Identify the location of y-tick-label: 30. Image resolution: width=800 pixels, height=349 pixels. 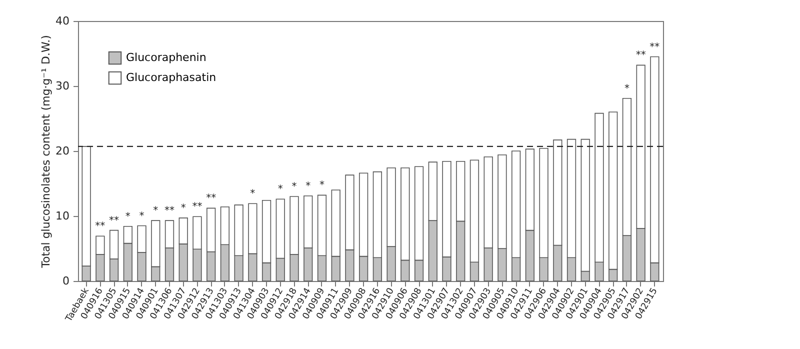
(63, 86).